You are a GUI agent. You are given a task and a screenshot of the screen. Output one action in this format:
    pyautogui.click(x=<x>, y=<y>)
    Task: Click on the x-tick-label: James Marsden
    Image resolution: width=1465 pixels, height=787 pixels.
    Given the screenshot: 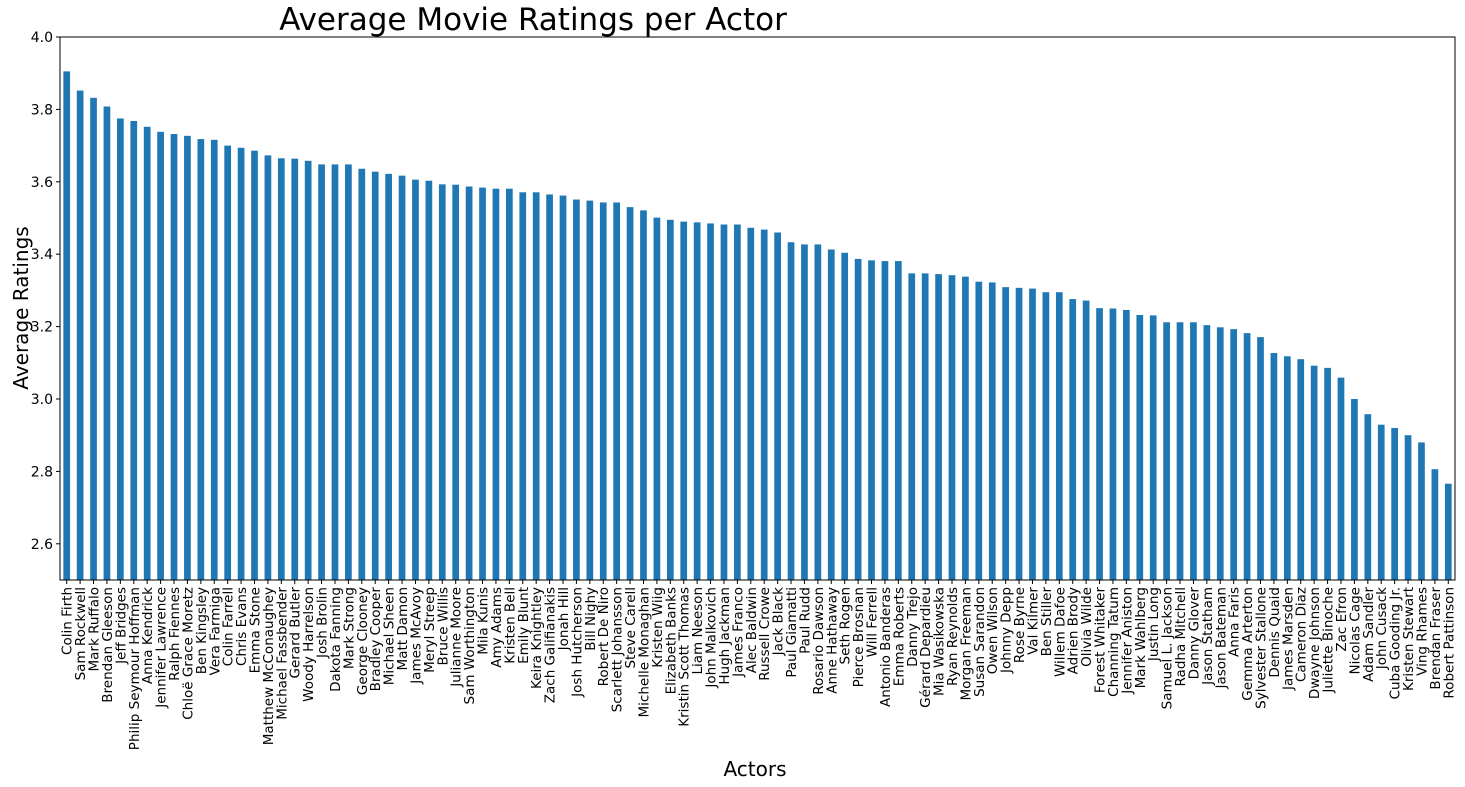 What is the action you would take?
    pyautogui.click(x=1288, y=639)
    